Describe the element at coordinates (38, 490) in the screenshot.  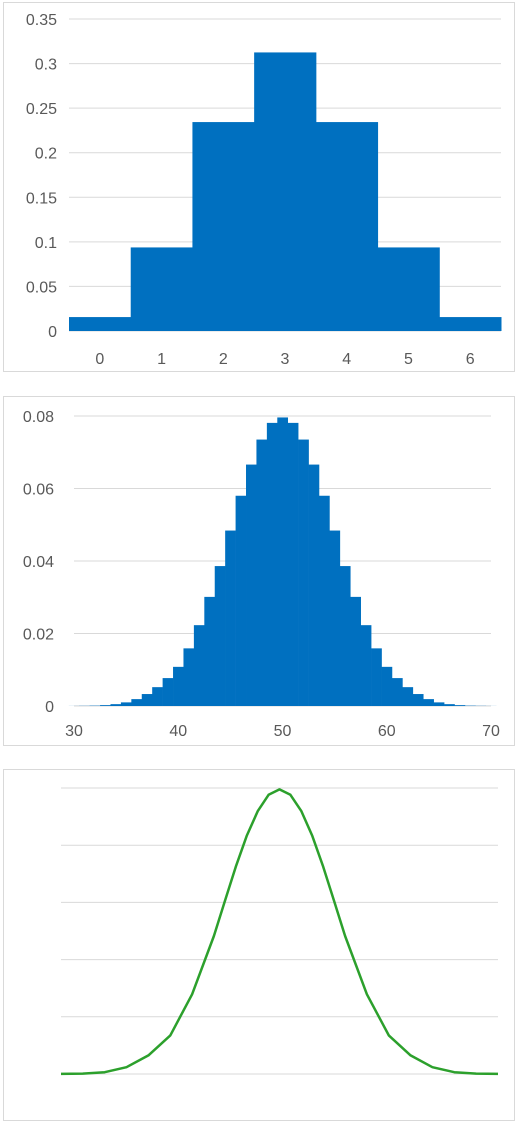
I see `y-tick-label: 0.06` at that location.